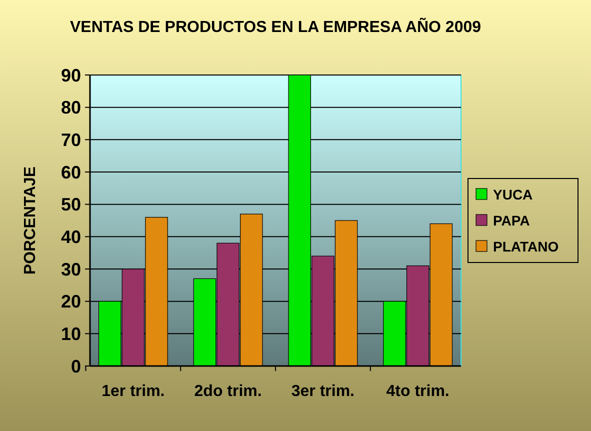  I want to click on y-tick-label: 90, so click(70, 75).